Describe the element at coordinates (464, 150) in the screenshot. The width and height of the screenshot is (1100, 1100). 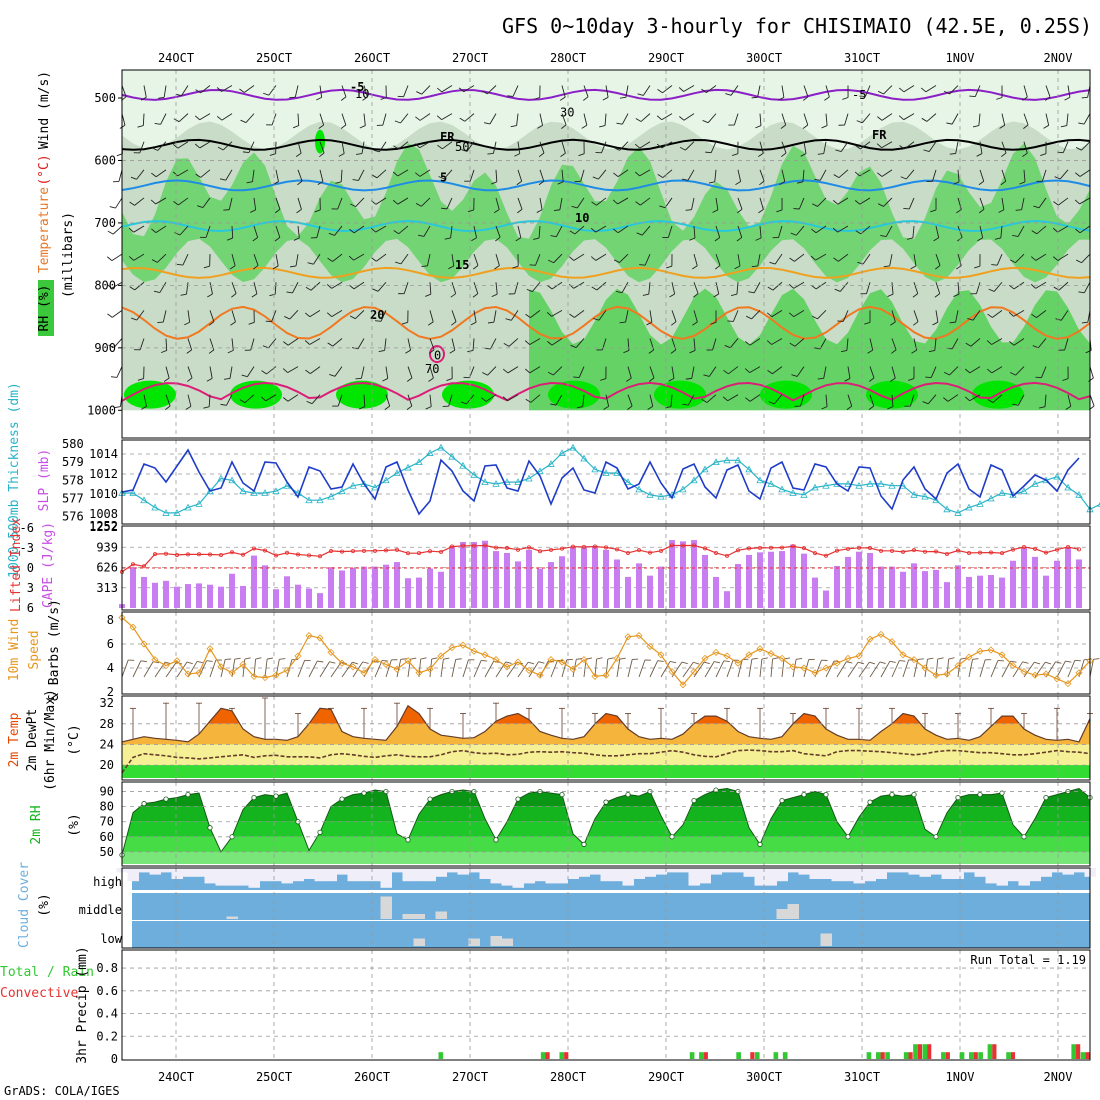
I see `xsec-wind-barb-194-flag` at that location.